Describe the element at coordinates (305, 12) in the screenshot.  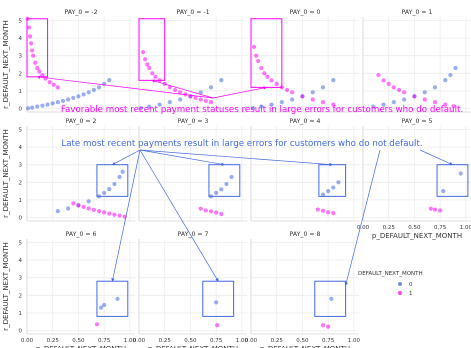
I see `facet-title: PAY_0 = 0` at that location.